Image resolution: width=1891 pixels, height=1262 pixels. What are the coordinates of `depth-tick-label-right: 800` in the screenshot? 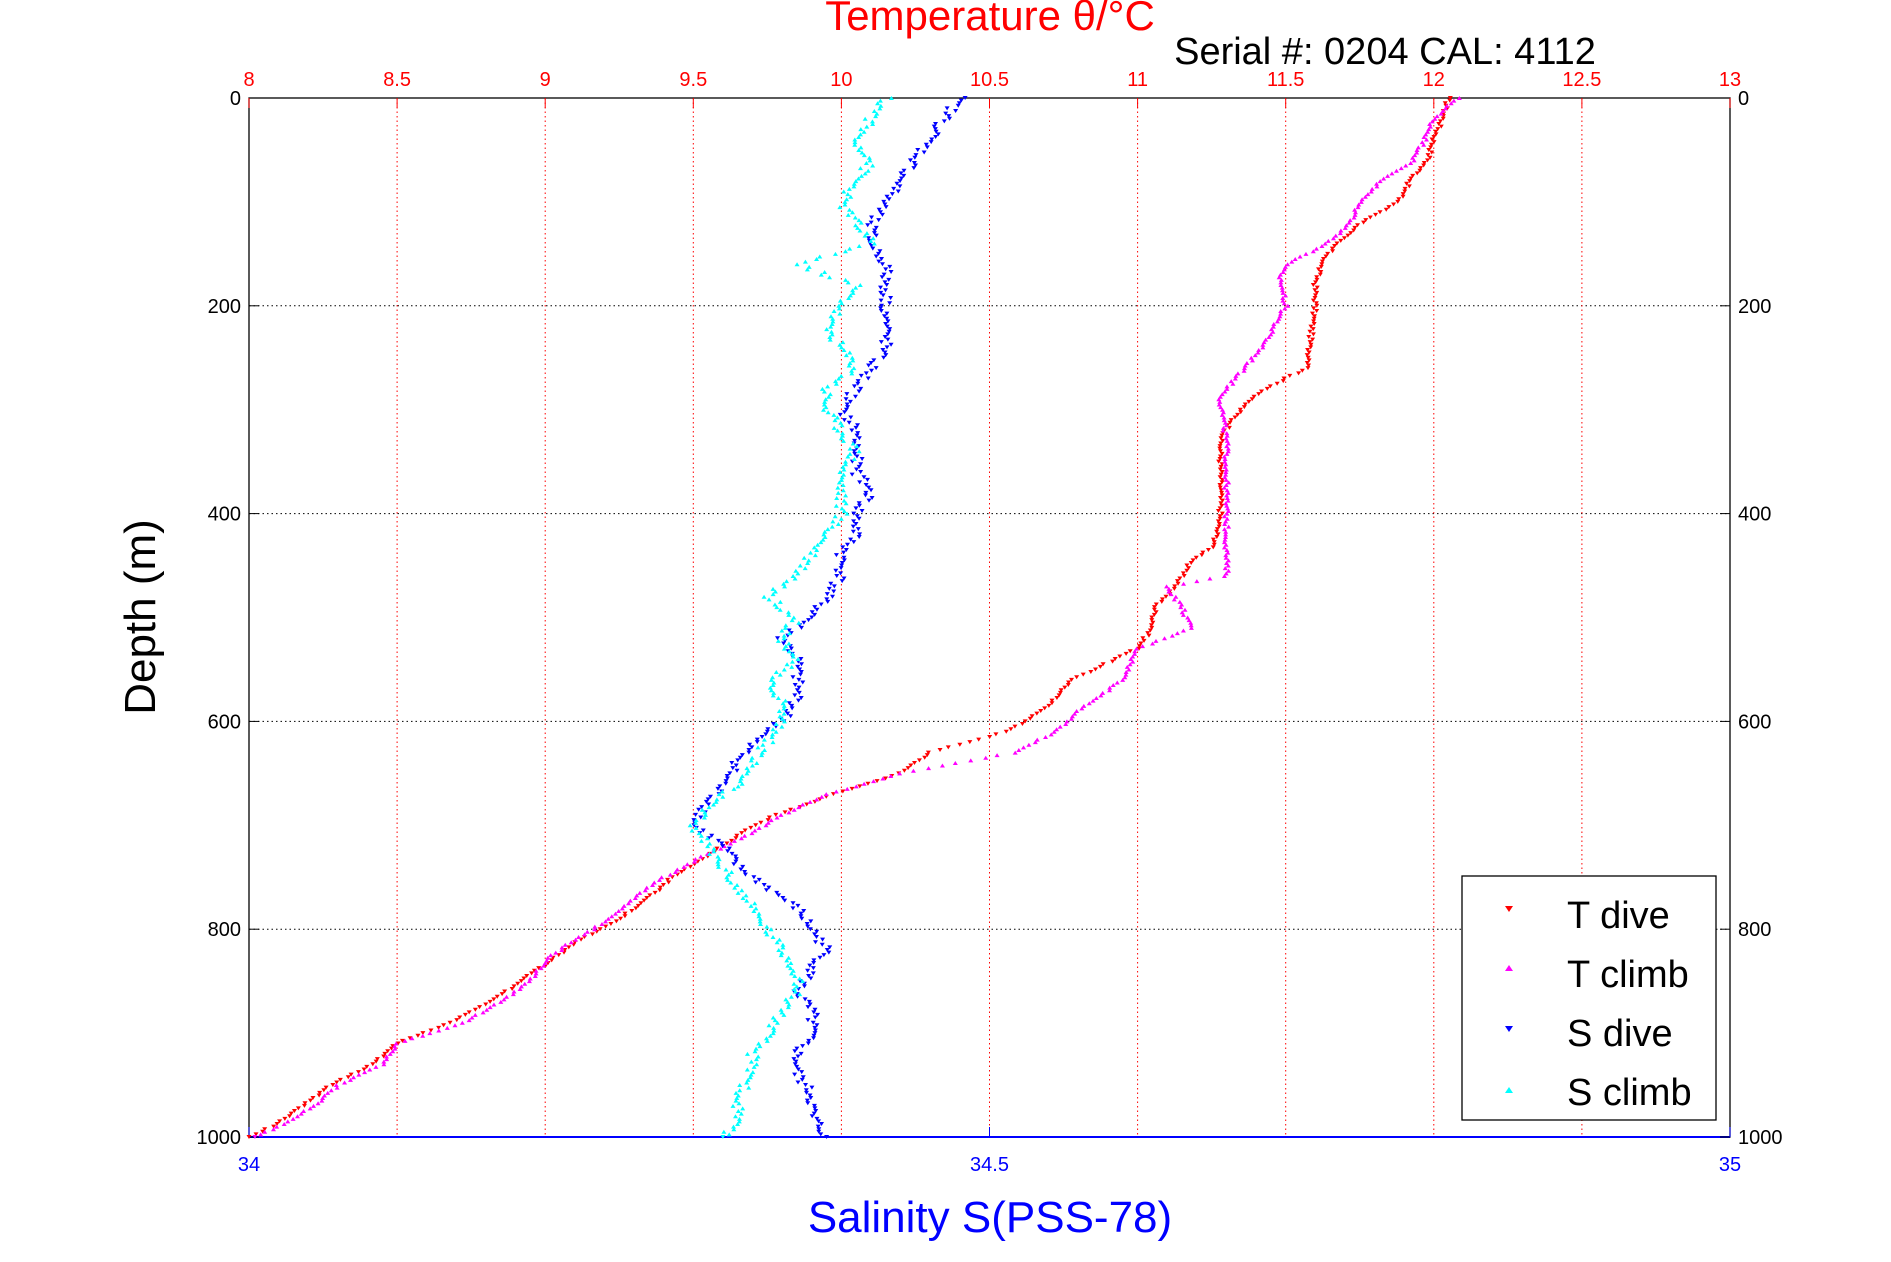 It's located at (1754, 930).